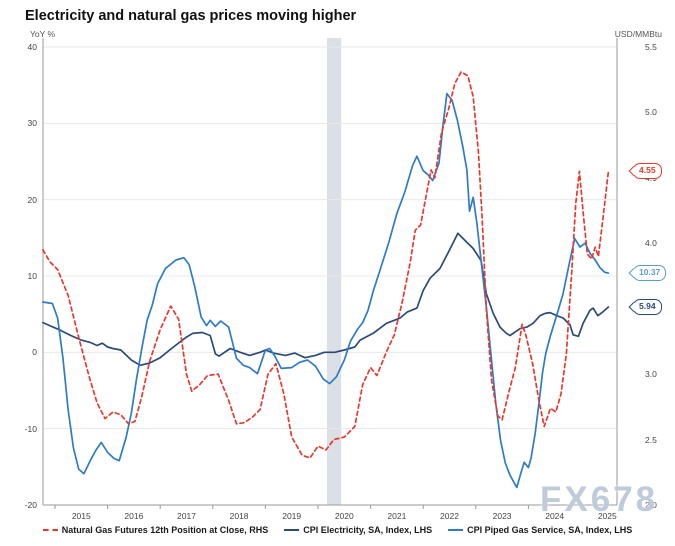 The height and width of the screenshot is (546, 675). I want to click on last-value-callout: 5.94, so click(647, 306).